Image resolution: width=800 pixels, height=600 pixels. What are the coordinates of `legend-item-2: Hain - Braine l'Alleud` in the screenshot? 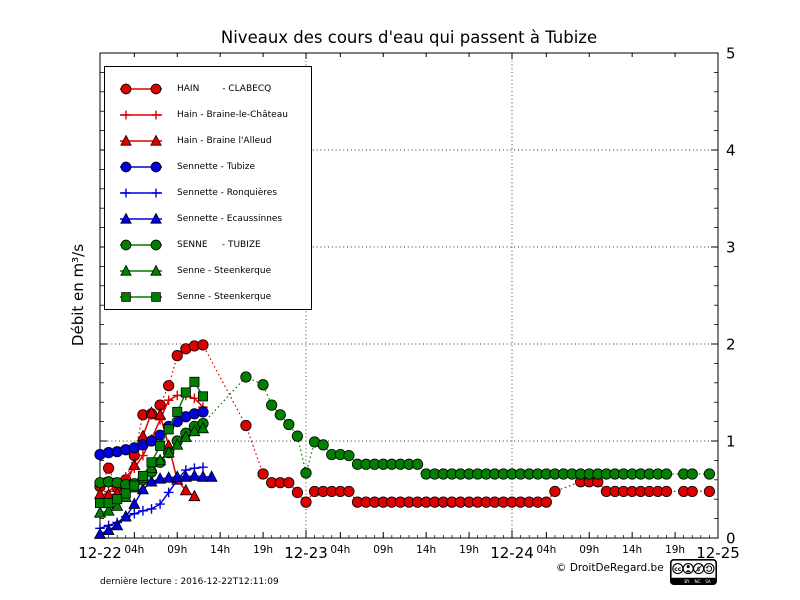 It's located at (208, 141).